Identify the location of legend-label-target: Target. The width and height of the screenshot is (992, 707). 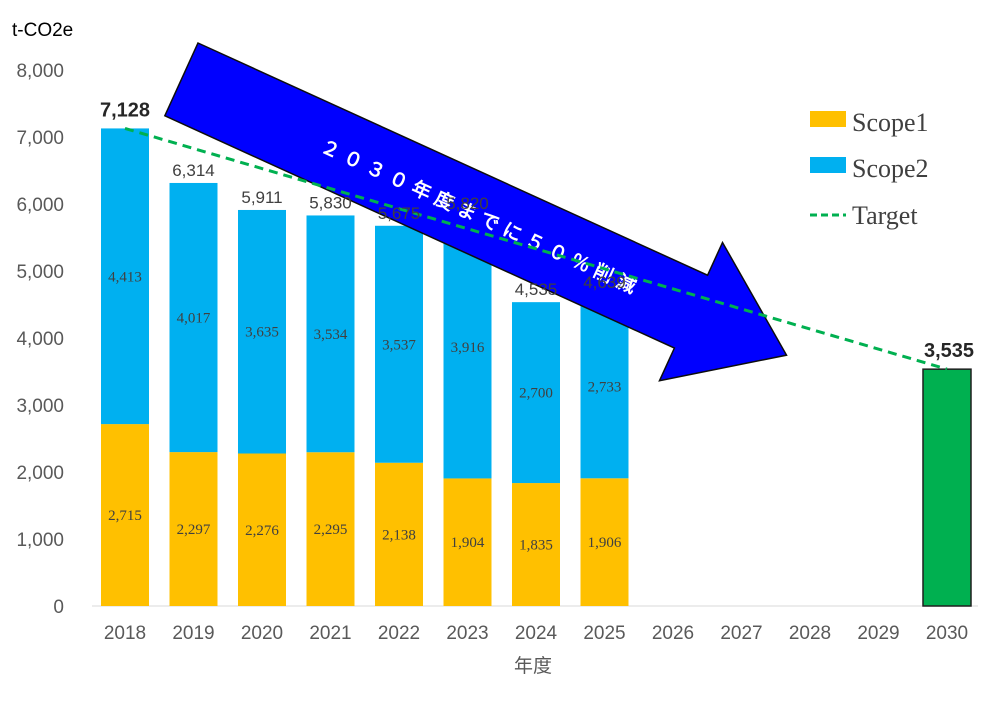
(885, 215).